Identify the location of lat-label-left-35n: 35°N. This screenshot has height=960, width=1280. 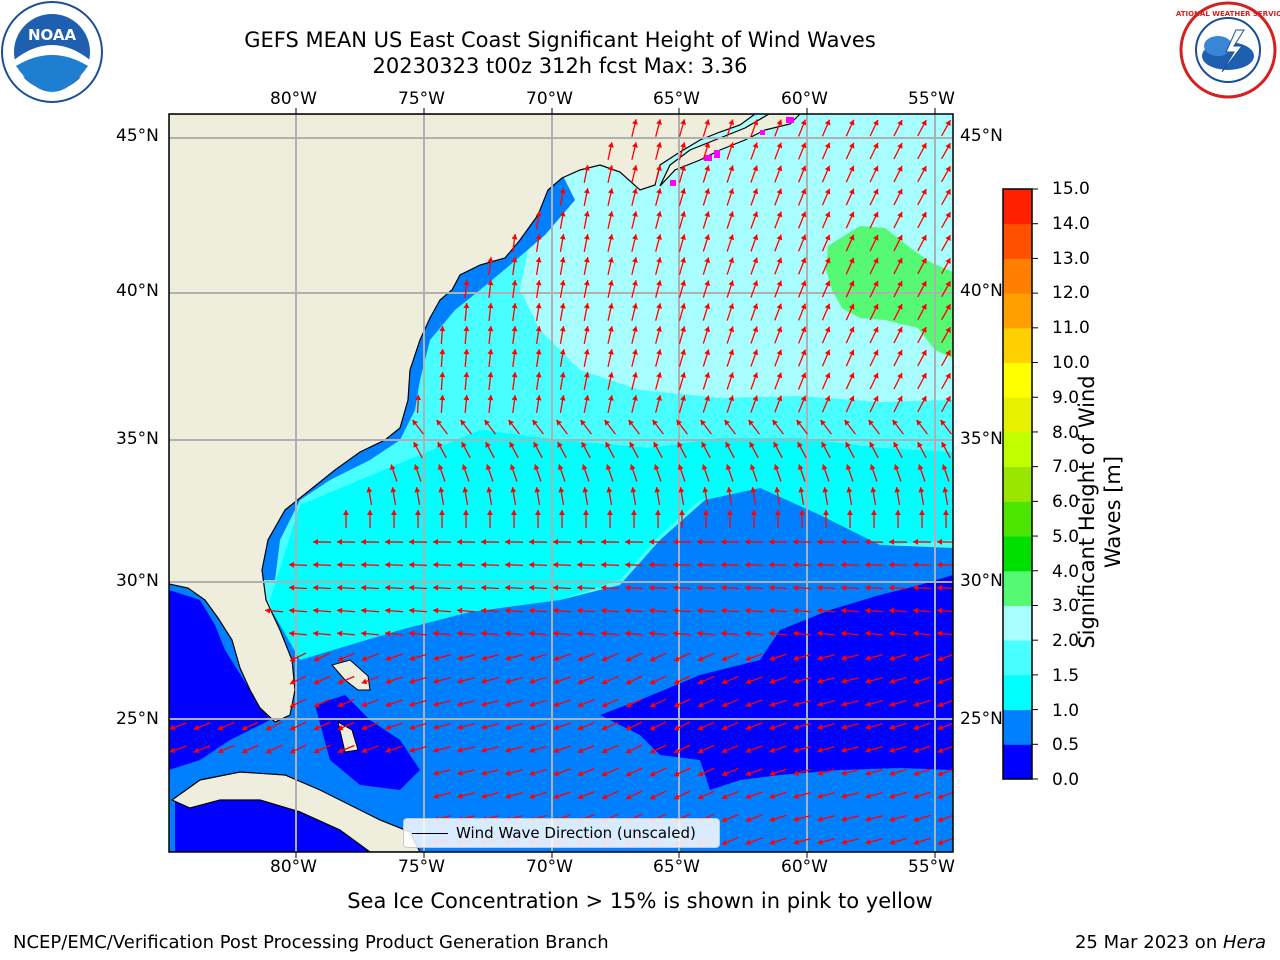
(137, 439).